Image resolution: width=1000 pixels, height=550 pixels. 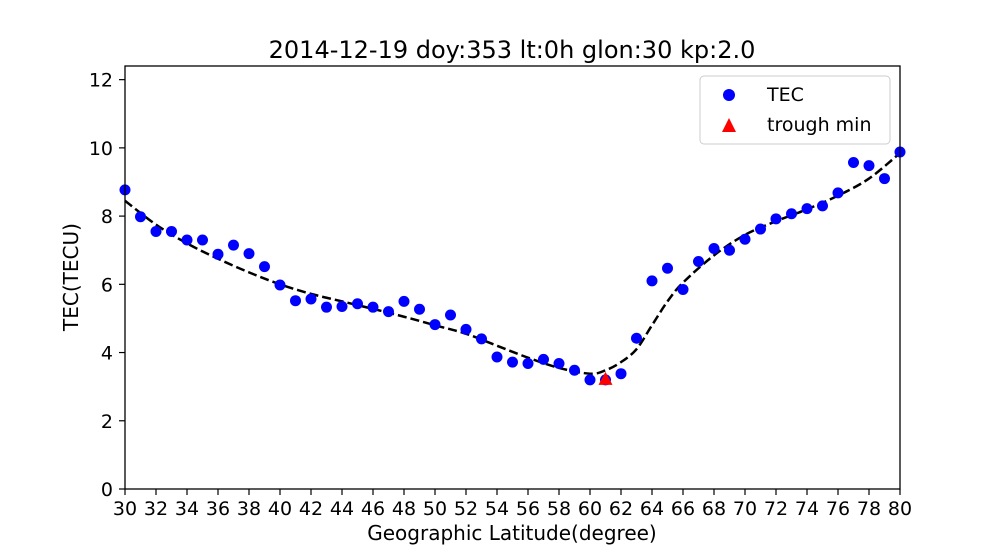 I want to click on y-tick-label: 4, so click(x=107, y=354).